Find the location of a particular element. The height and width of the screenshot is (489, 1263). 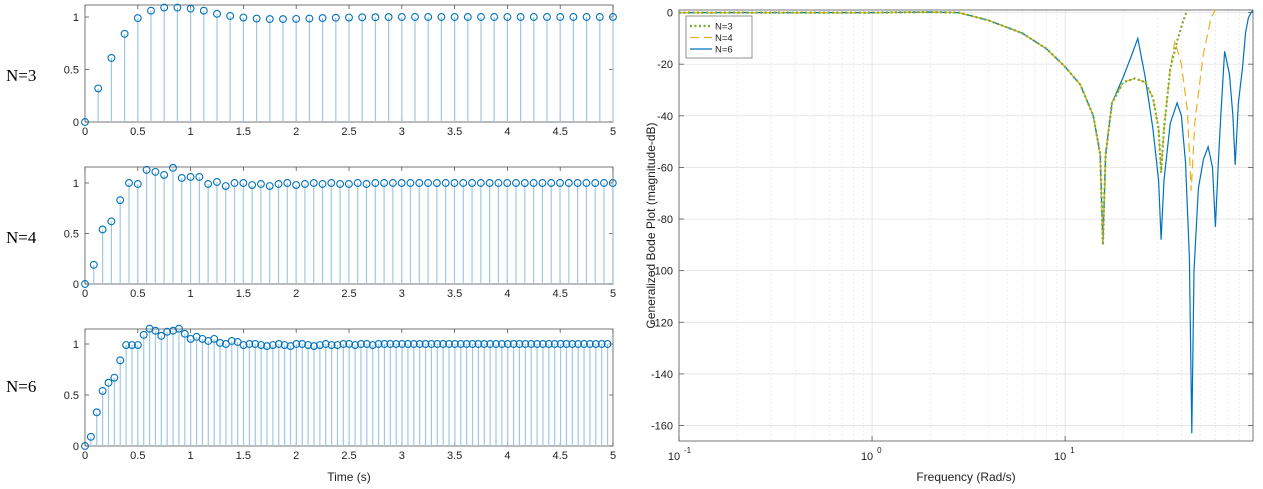

step-plot-n3: 0 0.5 1 1.5 2 2.5 3 3.5 4 4.5 5 0 0.5 1 is located at coordinates (340, 70).